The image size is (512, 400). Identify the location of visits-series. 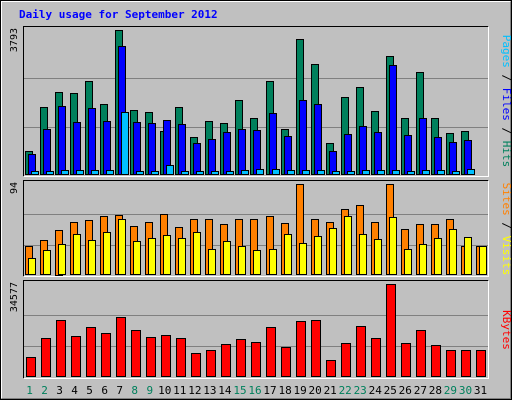
(257, 245).